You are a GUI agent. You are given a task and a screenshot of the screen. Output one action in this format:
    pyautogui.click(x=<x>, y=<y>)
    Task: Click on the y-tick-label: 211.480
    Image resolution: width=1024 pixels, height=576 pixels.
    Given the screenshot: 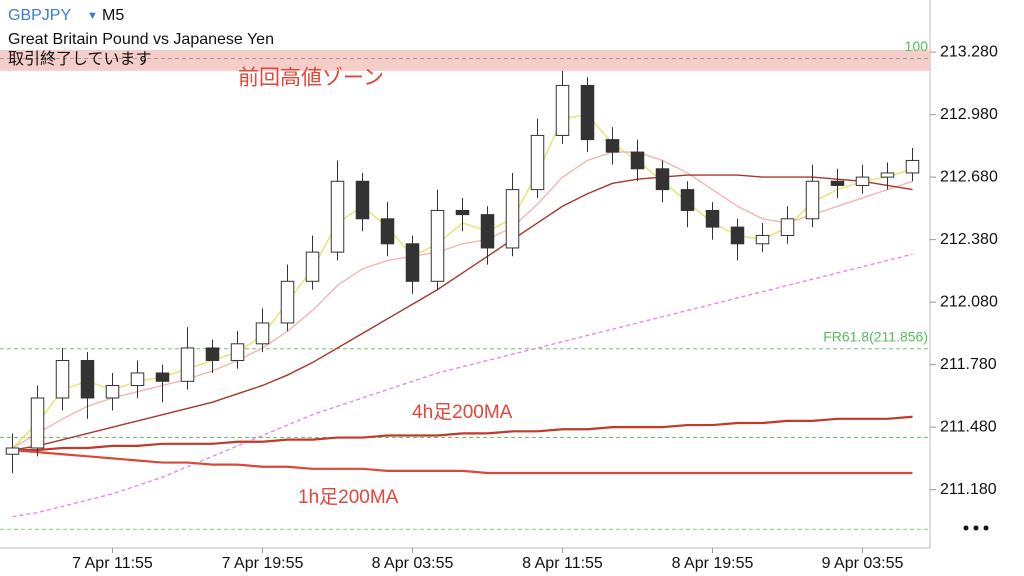 What is the action you would take?
    pyautogui.click(x=968, y=426)
    